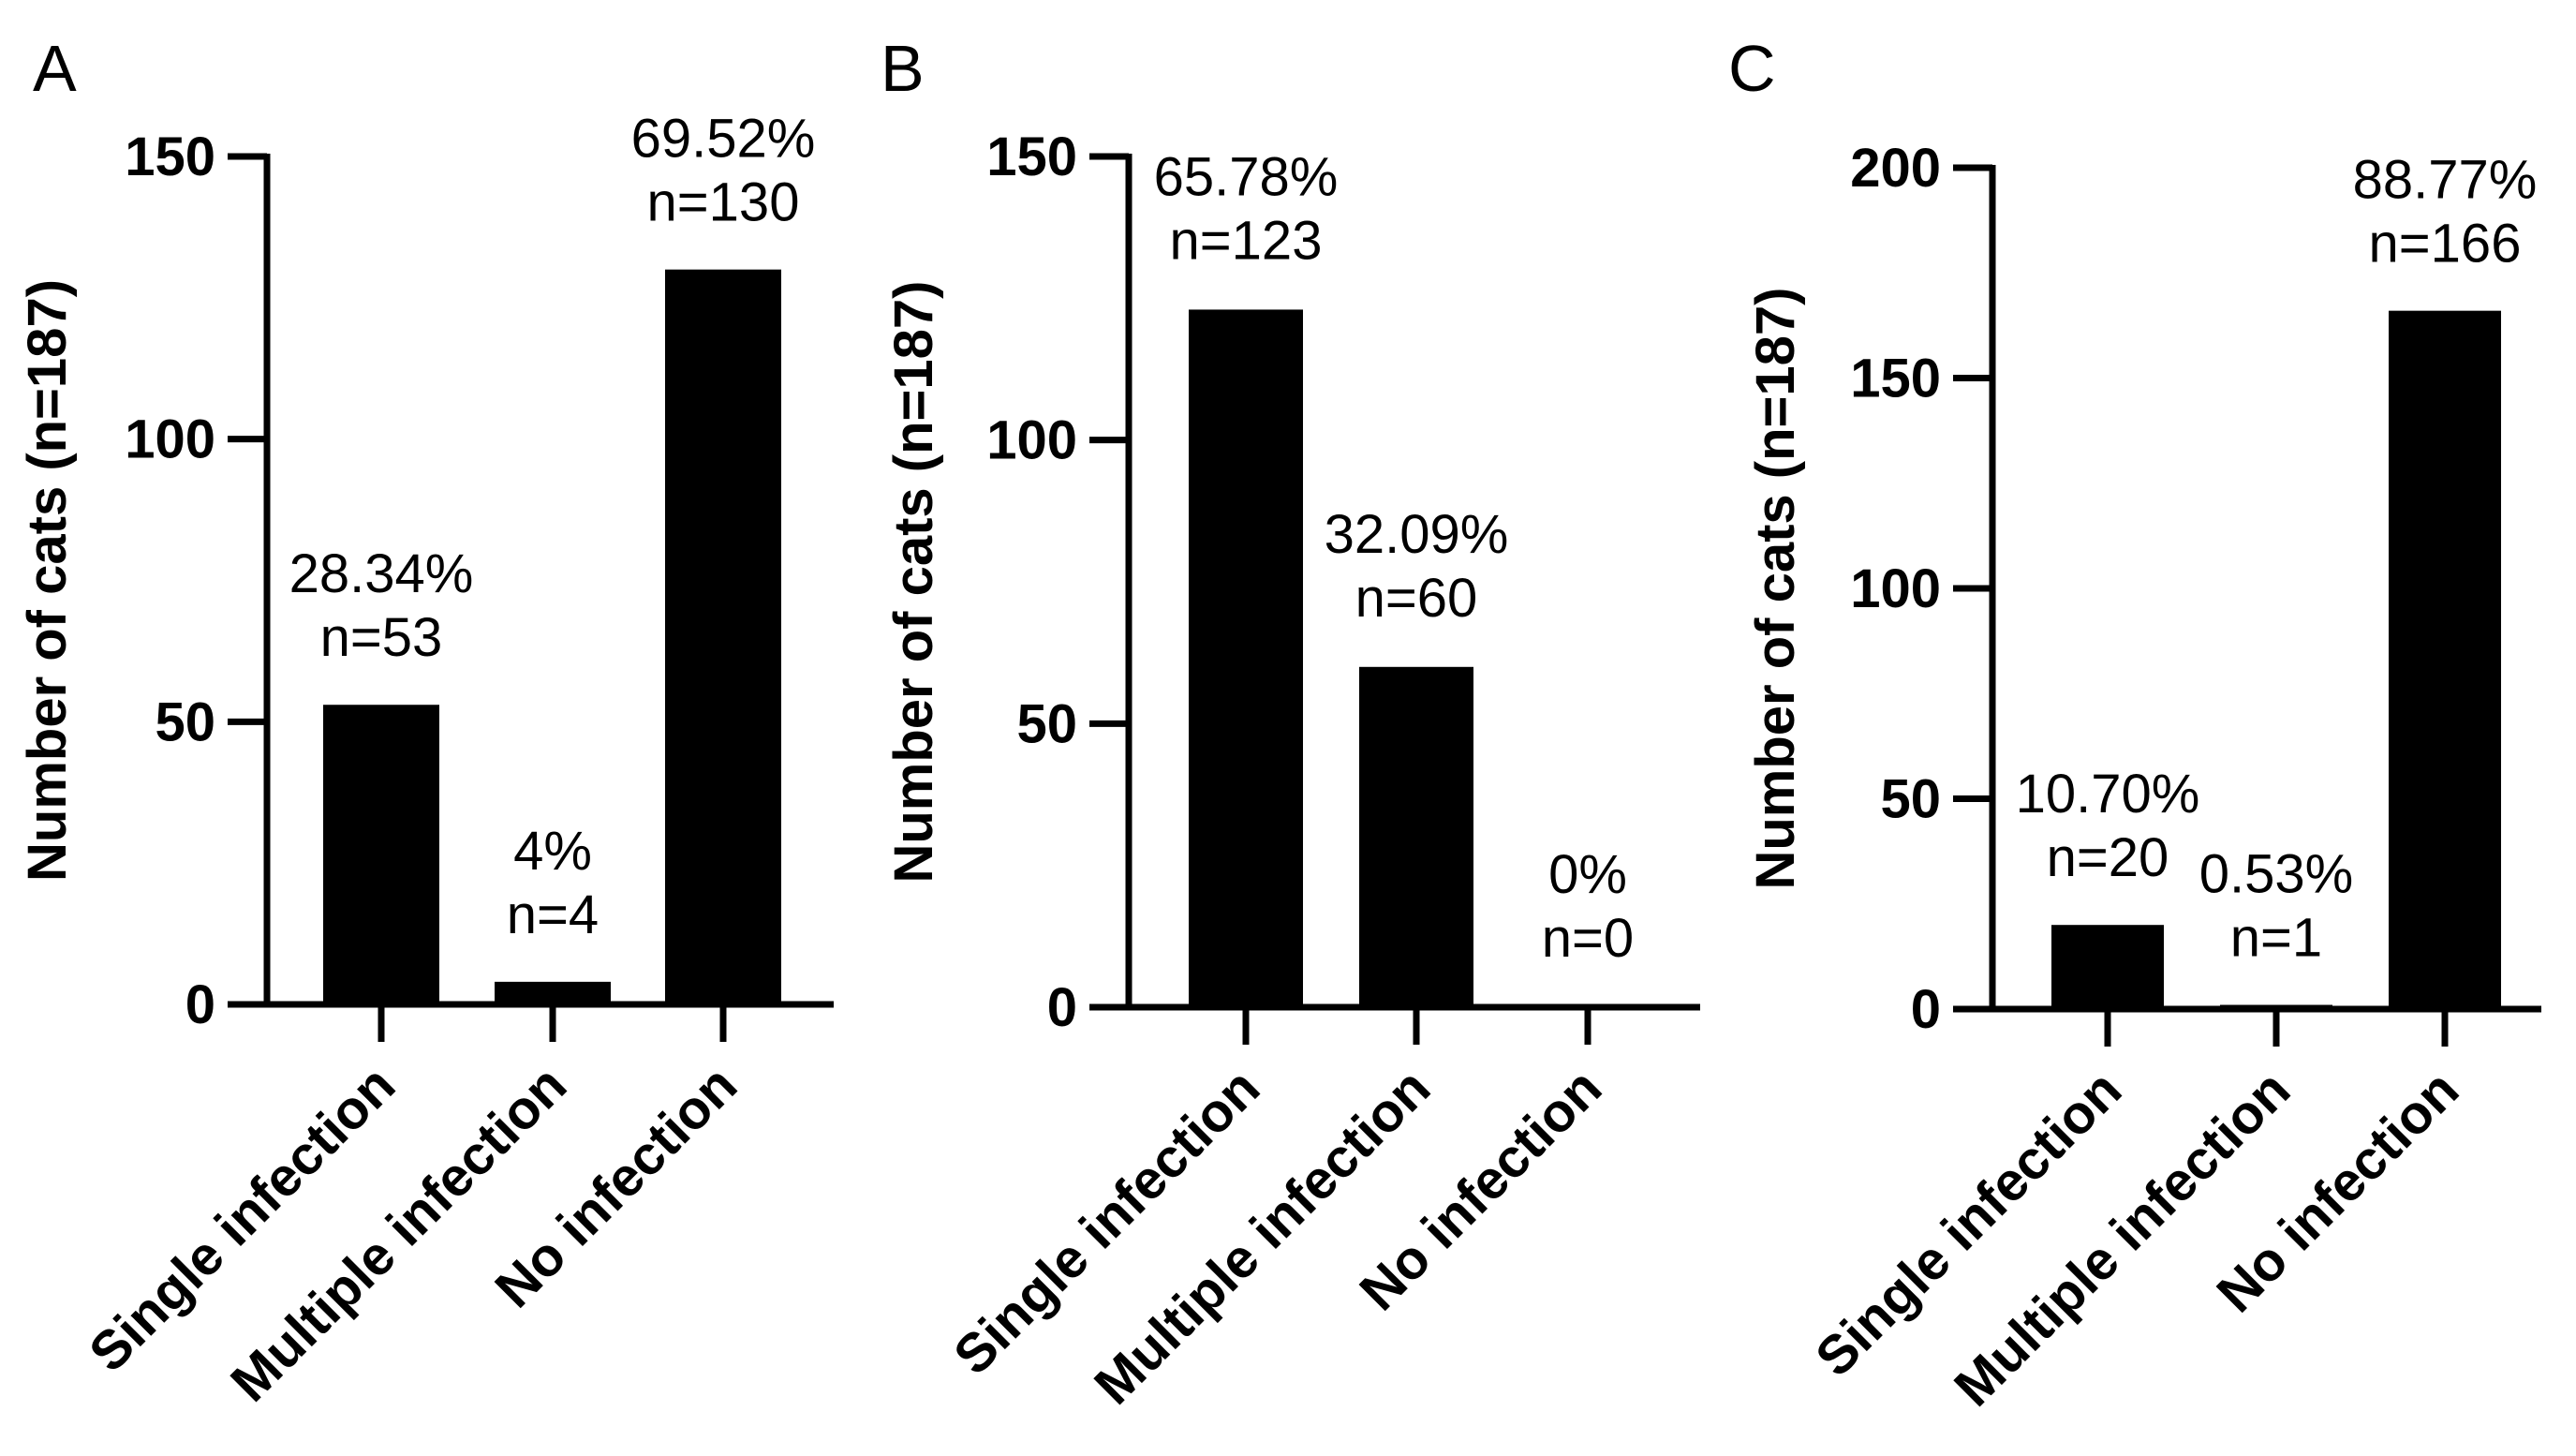 Image resolution: width=2576 pixels, height=1456 pixels. What do you see at coordinates (903, 68) in the screenshot?
I see `panel-letter: B` at bounding box center [903, 68].